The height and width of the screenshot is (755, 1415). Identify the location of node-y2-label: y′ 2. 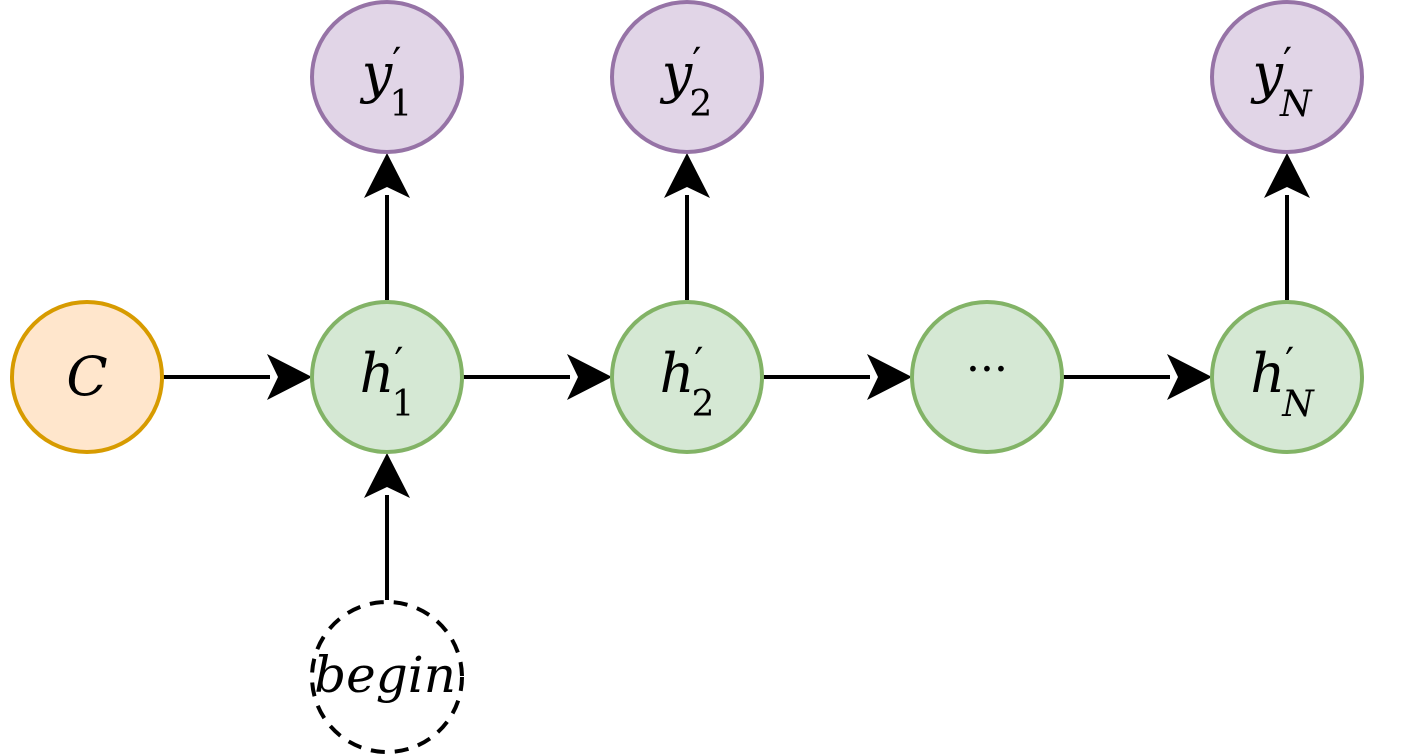
(686, 82).